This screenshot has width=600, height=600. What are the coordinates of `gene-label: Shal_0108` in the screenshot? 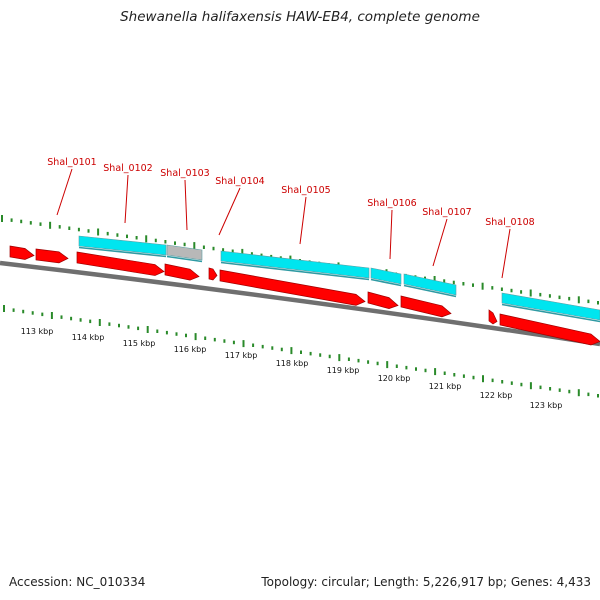 It's located at (509, 222).